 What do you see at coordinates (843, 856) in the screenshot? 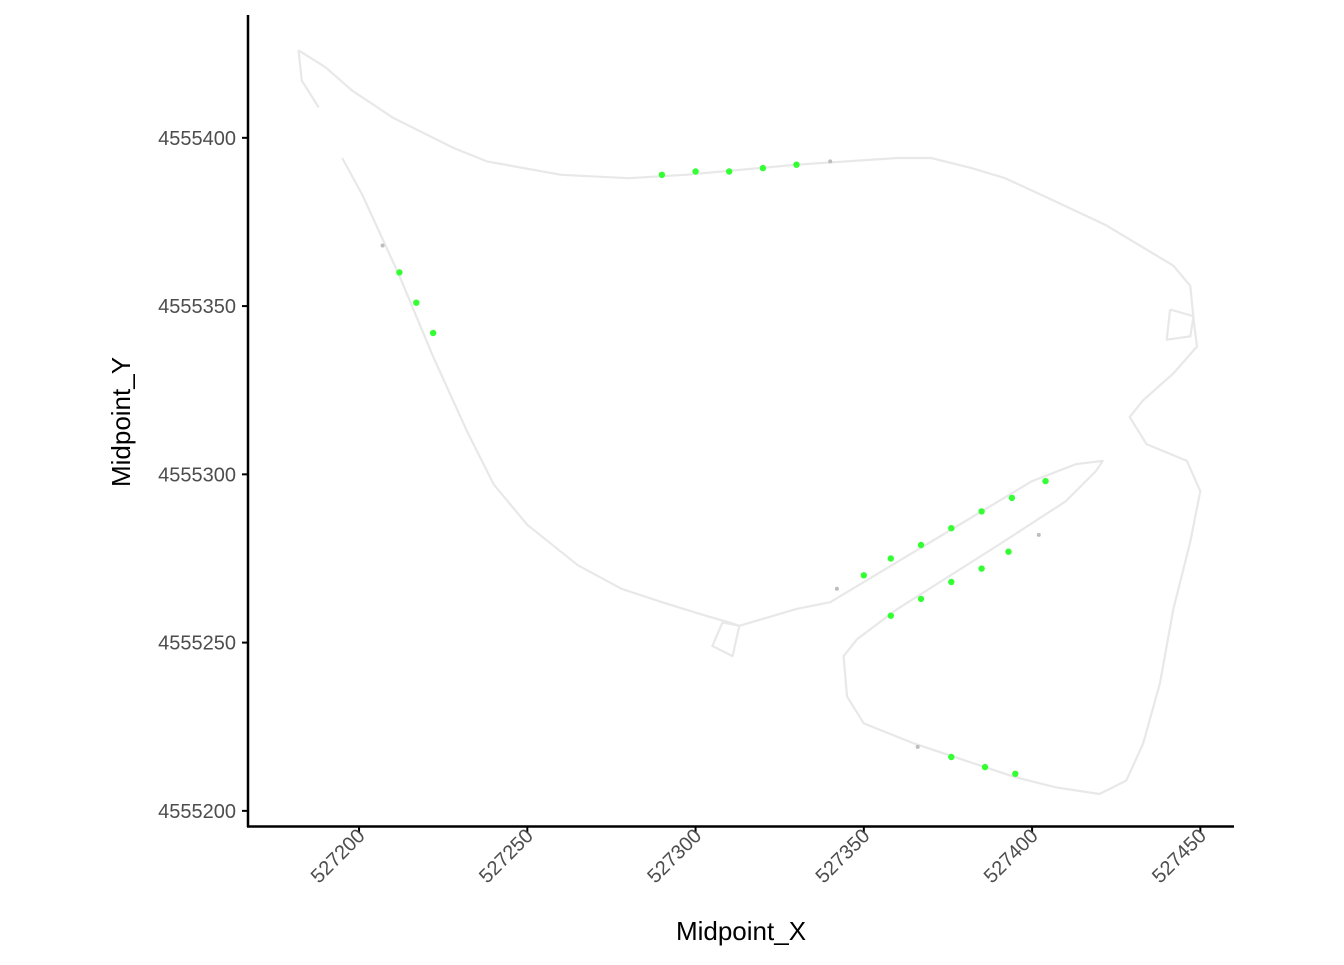
I see `x-tick-label-3: 527350` at bounding box center [843, 856].